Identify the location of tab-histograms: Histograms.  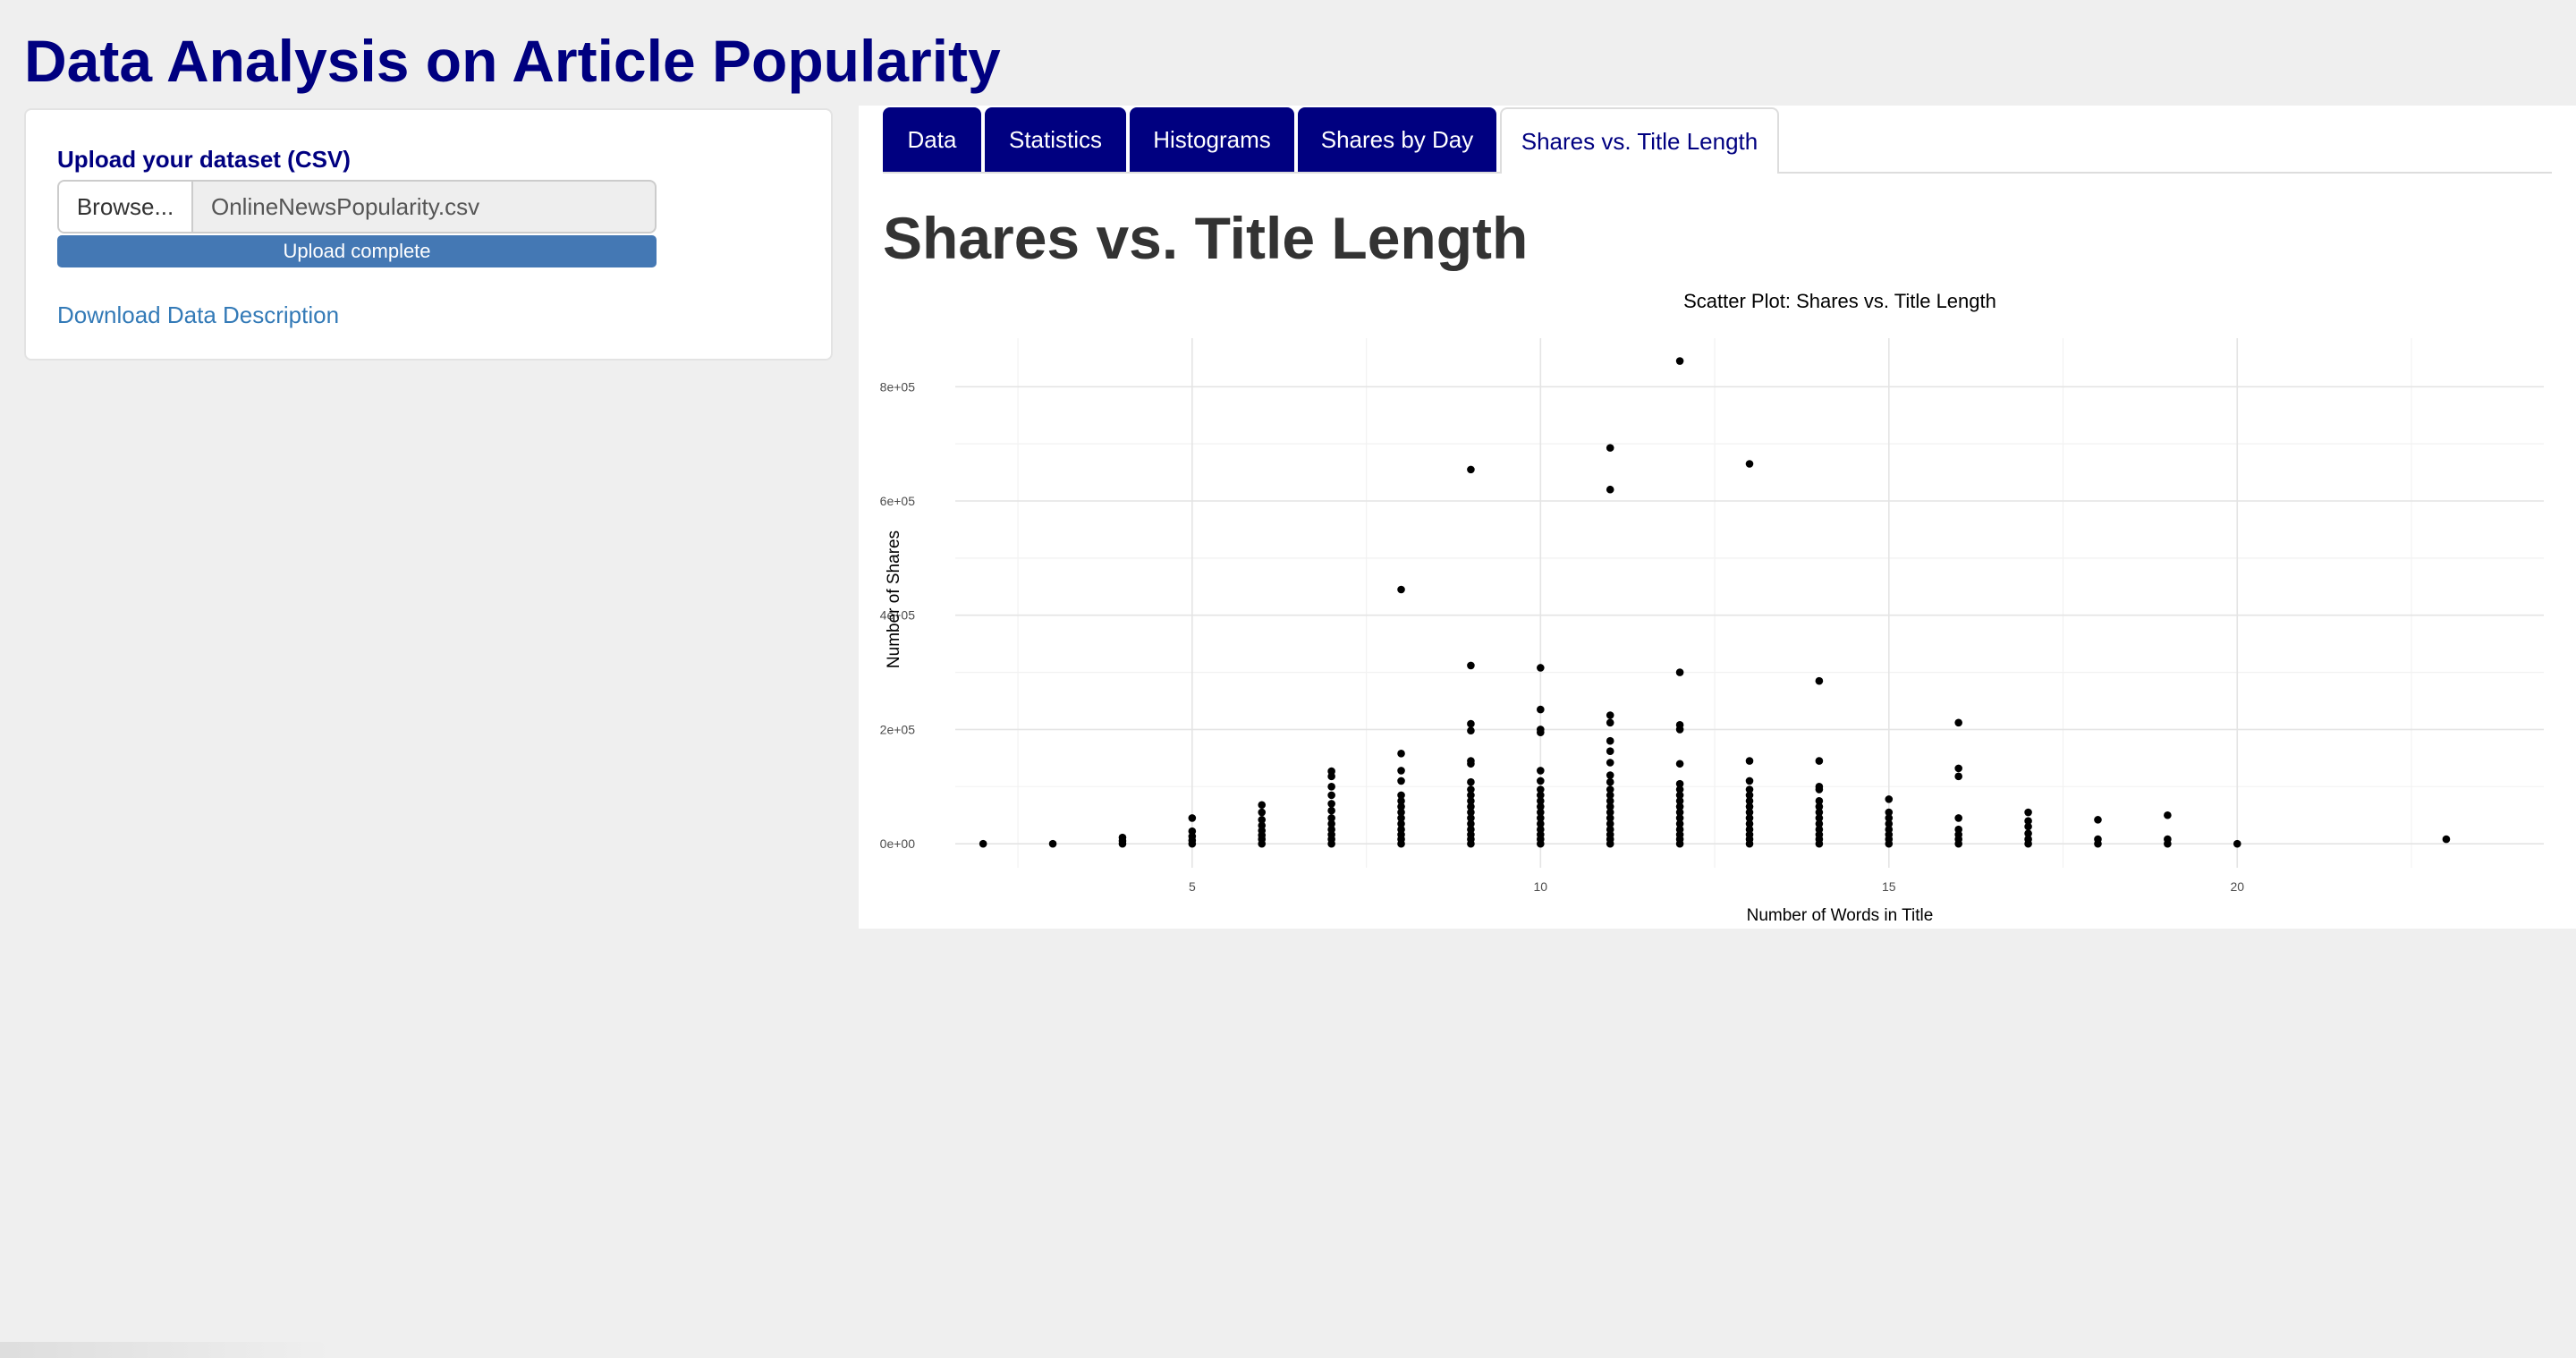
(1212, 139).